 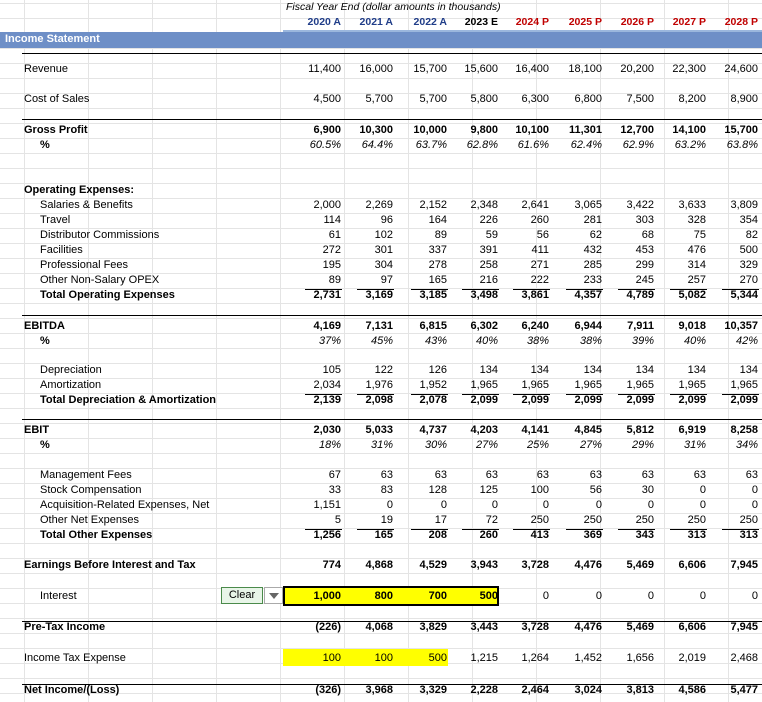 What do you see at coordinates (650, 596) in the screenshot?
I see `cell-interest-6: 0` at bounding box center [650, 596].